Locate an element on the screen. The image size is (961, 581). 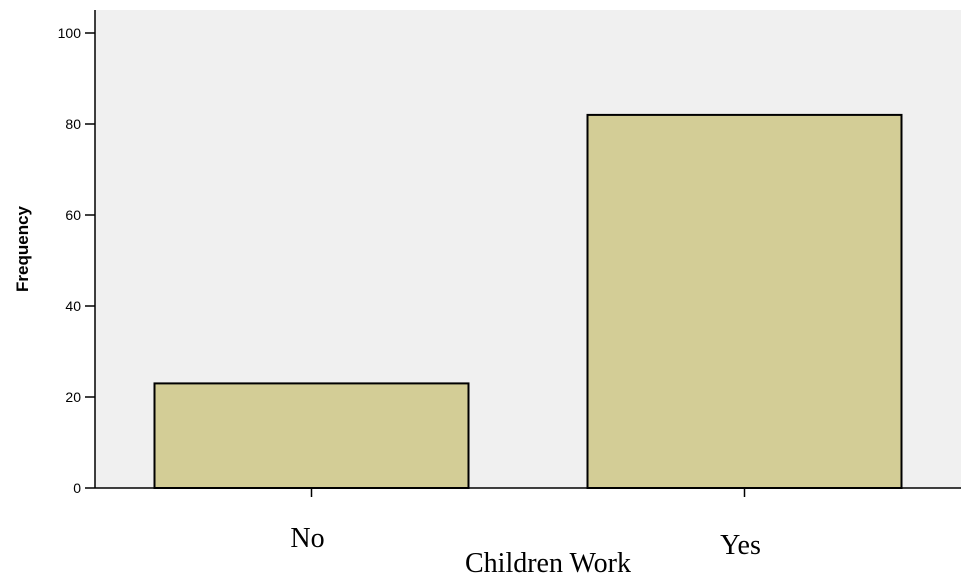
x-tick-label-yes: Yes is located at coordinates (740, 545).